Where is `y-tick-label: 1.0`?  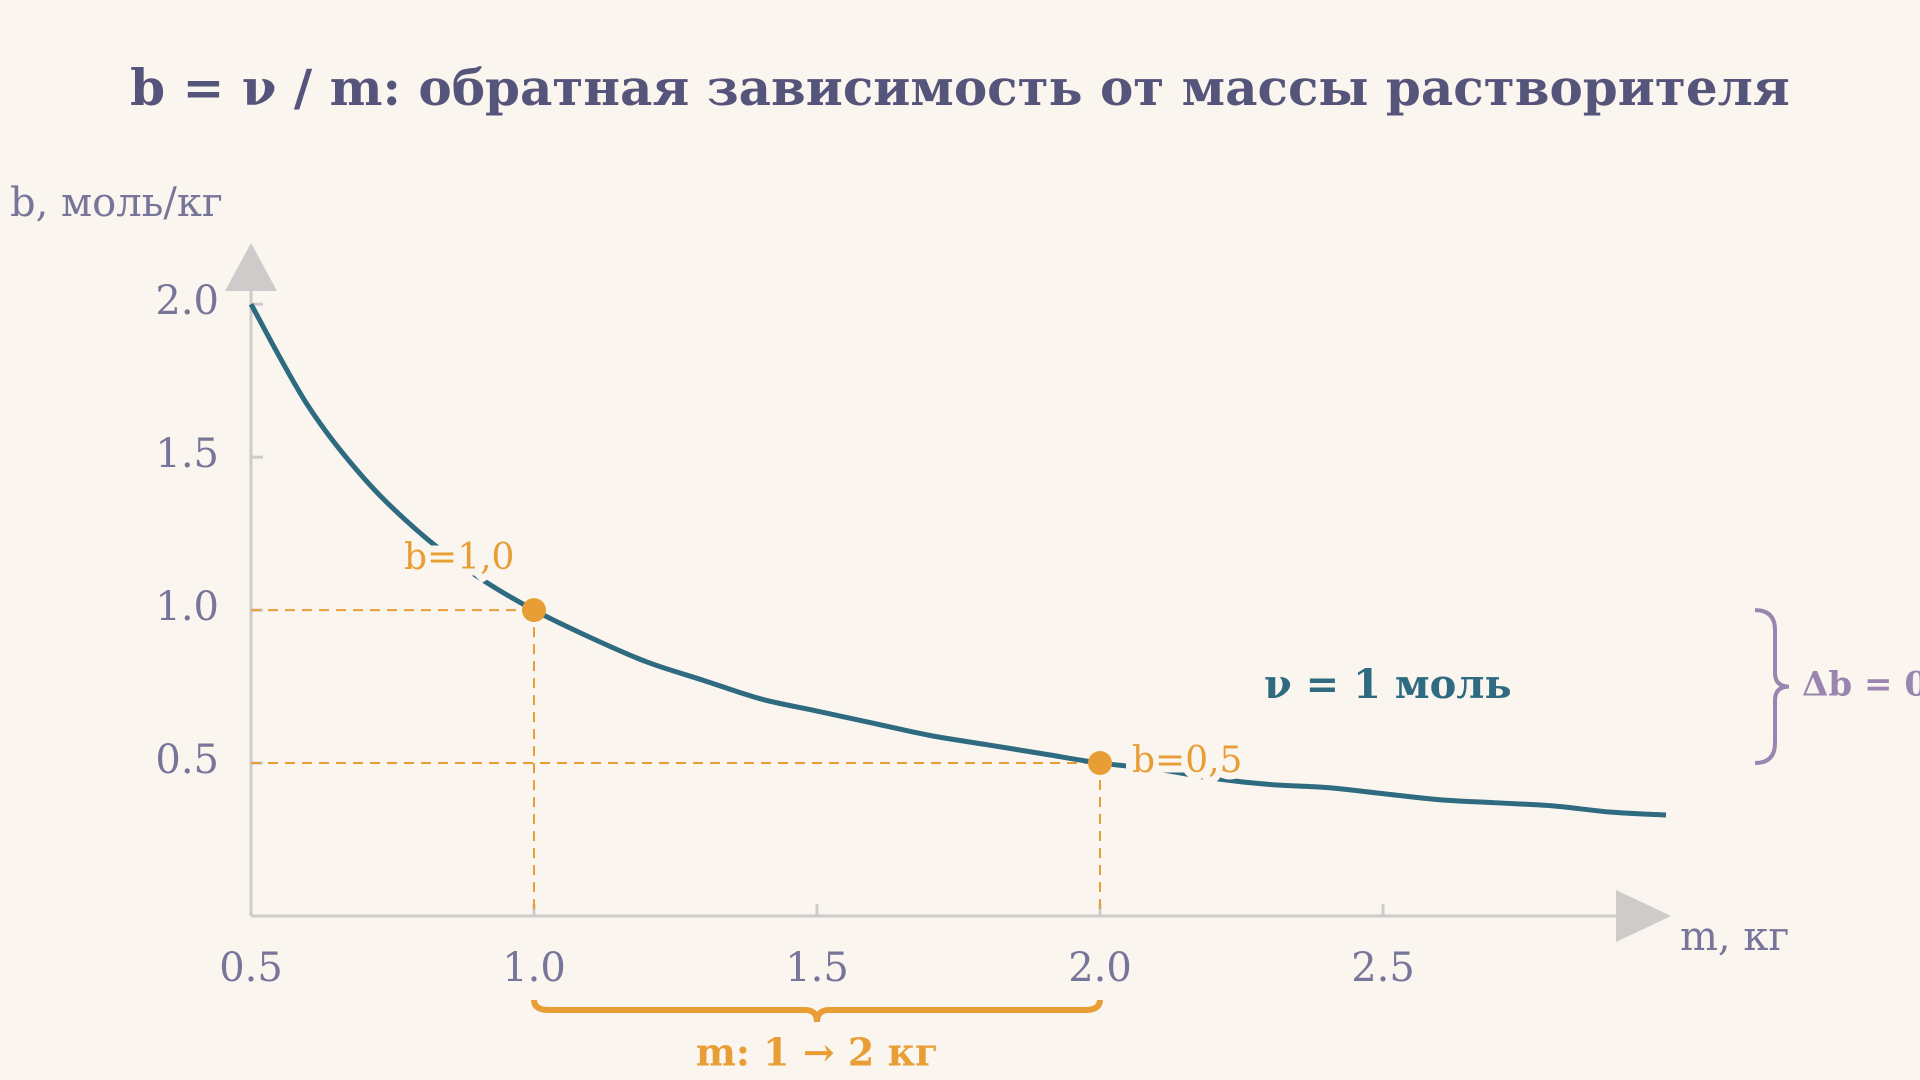
y-tick-label: 1.0 is located at coordinates (187, 607).